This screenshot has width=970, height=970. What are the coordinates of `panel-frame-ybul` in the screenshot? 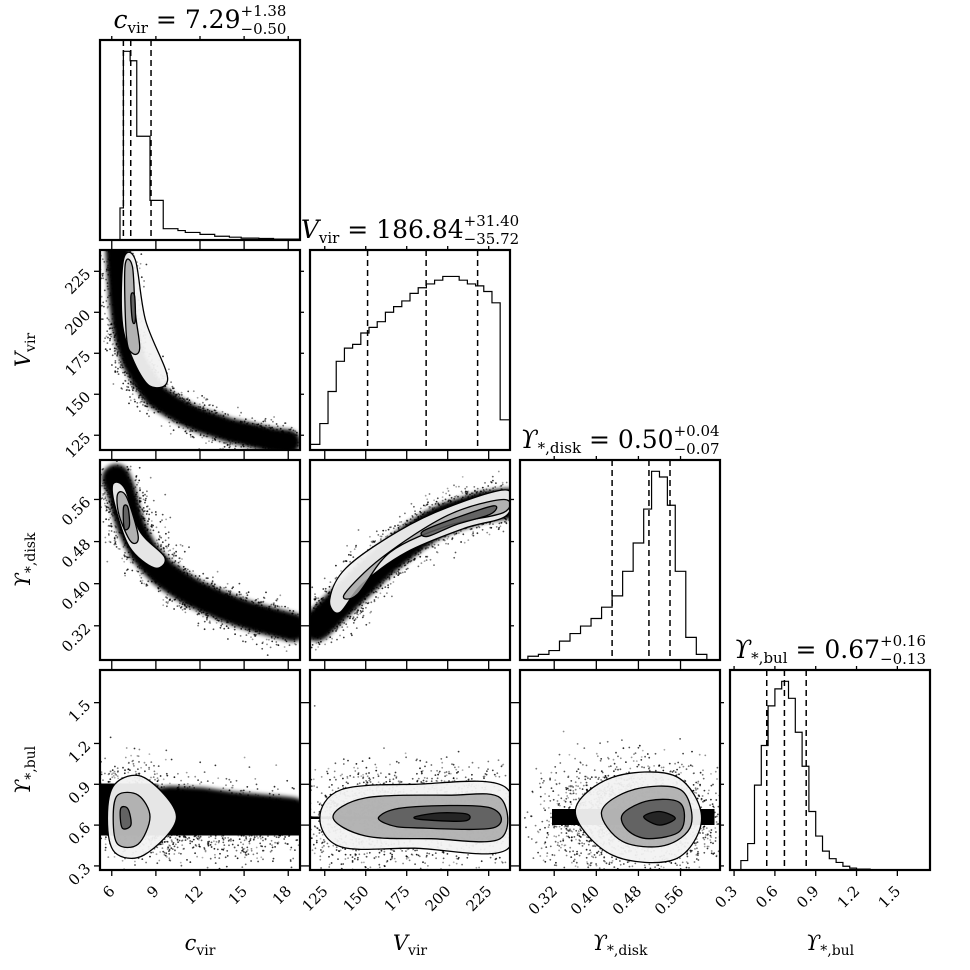 It's located at (830, 770).